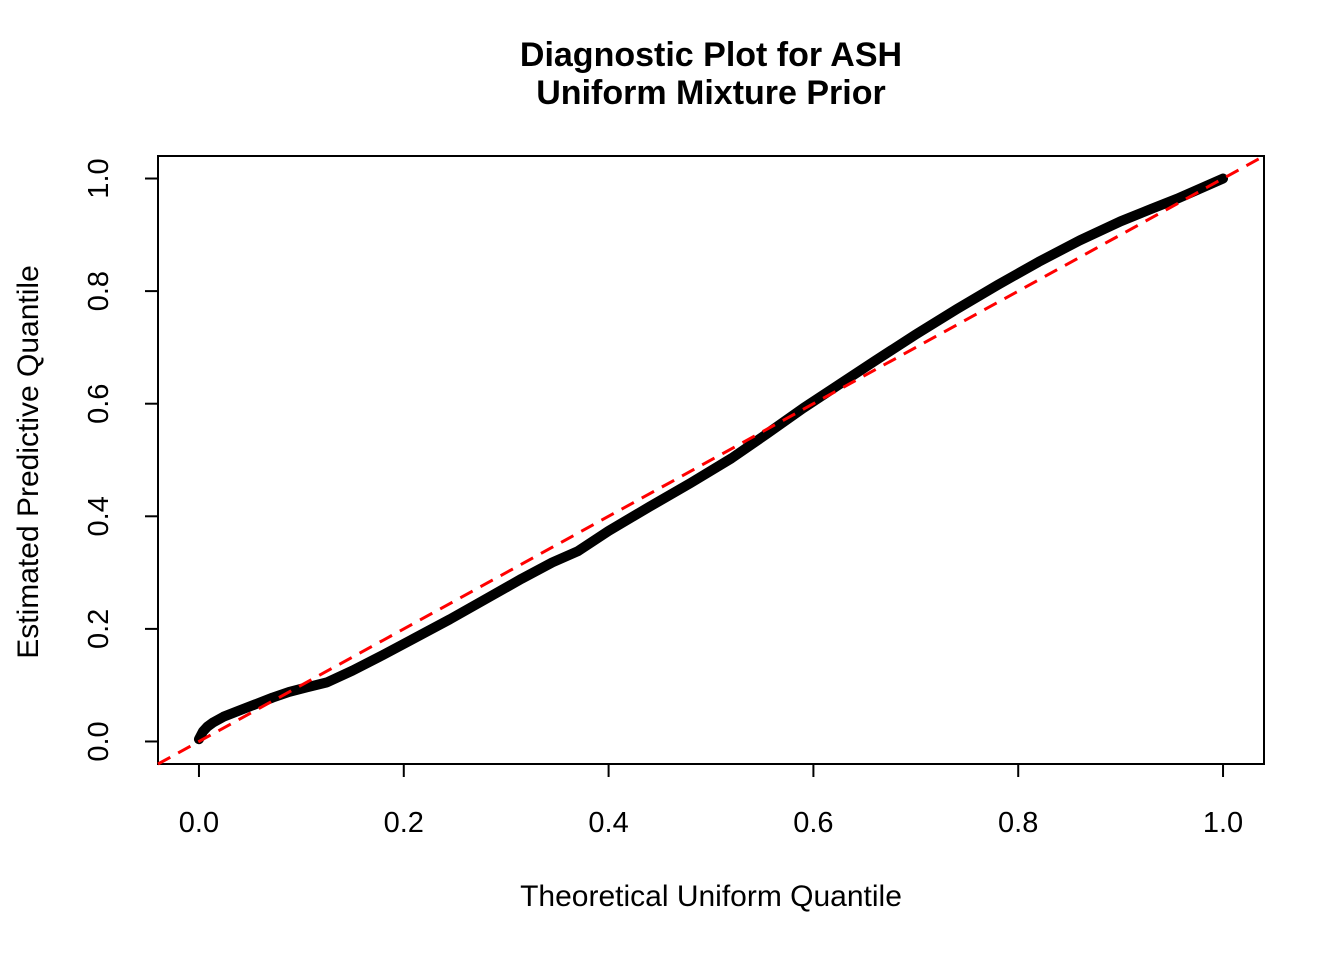 The image size is (1344, 960). What do you see at coordinates (99, 516) in the screenshot?
I see `y-tick-label: 0.4` at bounding box center [99, 516].